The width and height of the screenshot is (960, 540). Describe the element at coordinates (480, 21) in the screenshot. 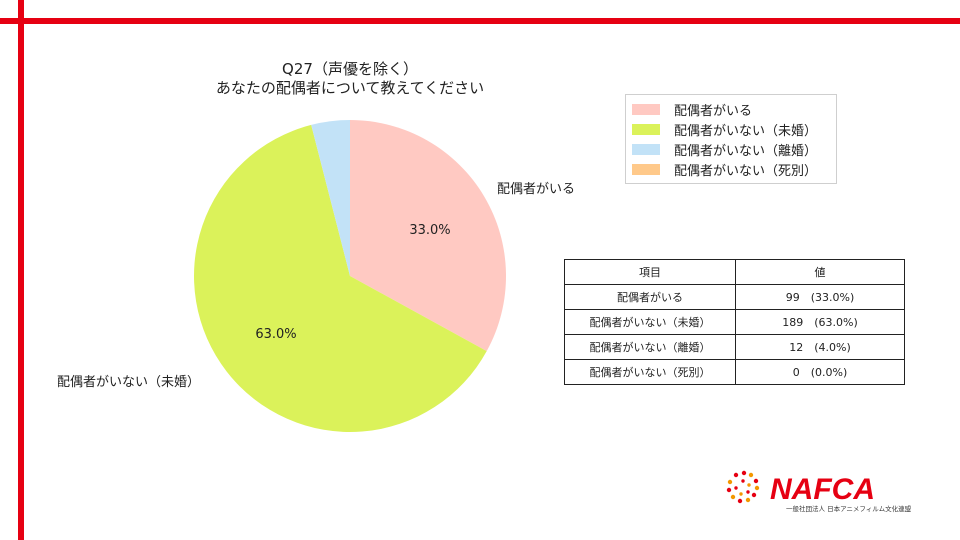

I see `top-red-rule` at that location.